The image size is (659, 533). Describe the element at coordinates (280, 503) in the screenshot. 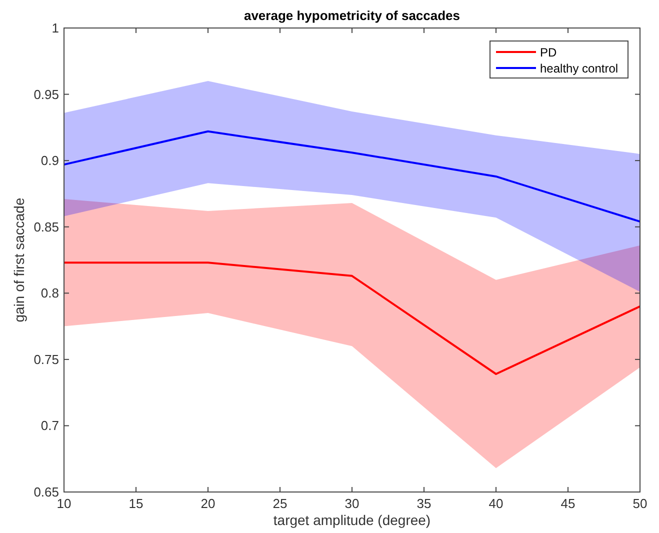

I see `x-tick-label: 25` at that location.